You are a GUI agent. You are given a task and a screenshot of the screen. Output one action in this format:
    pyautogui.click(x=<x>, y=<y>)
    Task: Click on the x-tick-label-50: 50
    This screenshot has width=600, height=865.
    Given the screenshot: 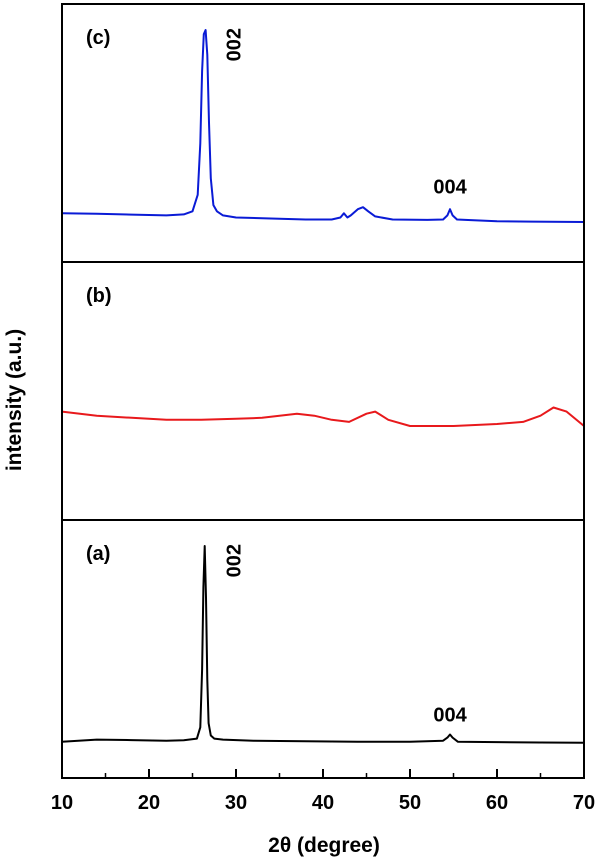 What is the action you would take?
    pyautogui.click(x=410, y=803)
    